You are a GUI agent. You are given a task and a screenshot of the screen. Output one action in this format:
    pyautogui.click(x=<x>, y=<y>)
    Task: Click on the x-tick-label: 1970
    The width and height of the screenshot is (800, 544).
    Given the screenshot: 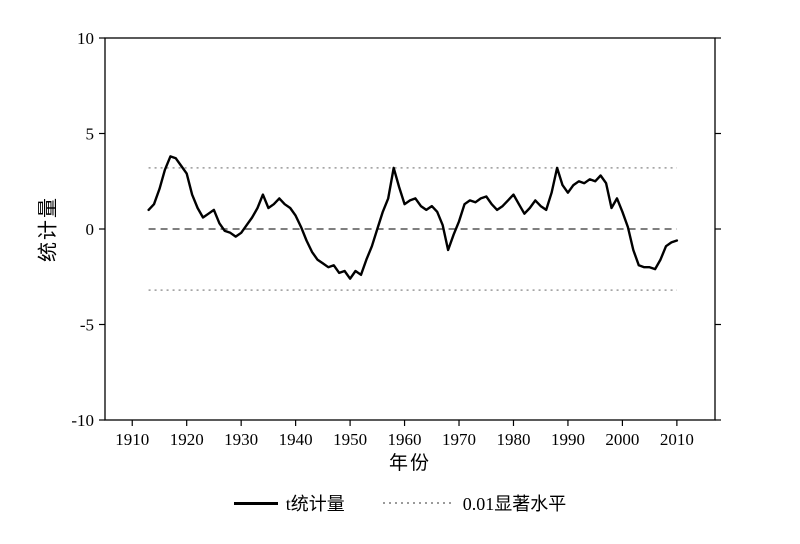 What is the action you would take?
    pyautogui.click(x=459, y=439)
    